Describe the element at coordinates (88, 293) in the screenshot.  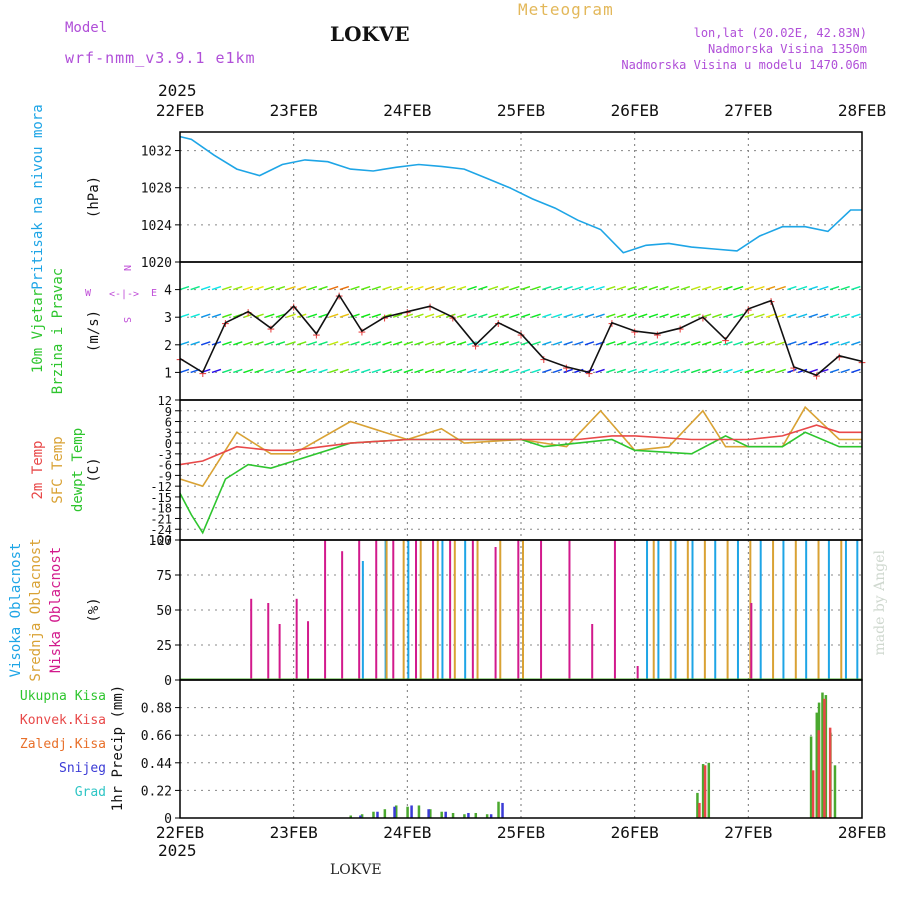
I see `compass-w: W` at that location.